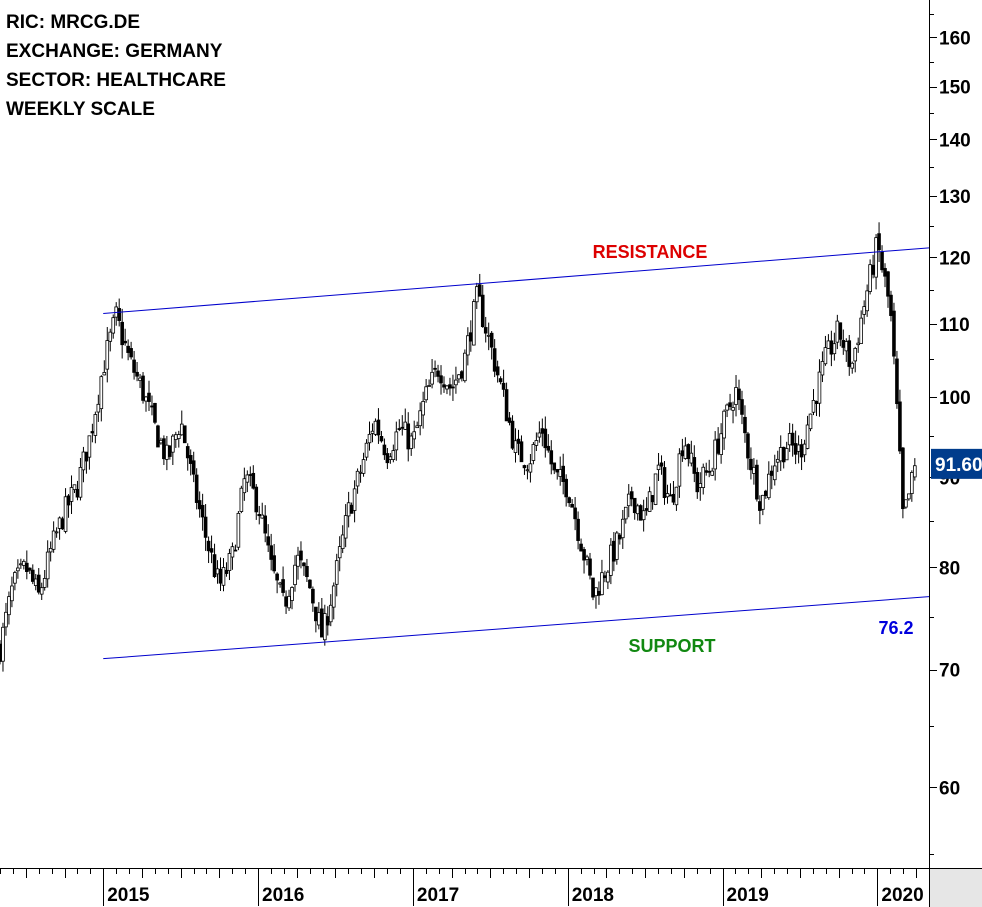  What do you see at coordinates (902, 895) in the screenshot?
I see `x-tick-label: 2020` at bounding box center [902, 895].